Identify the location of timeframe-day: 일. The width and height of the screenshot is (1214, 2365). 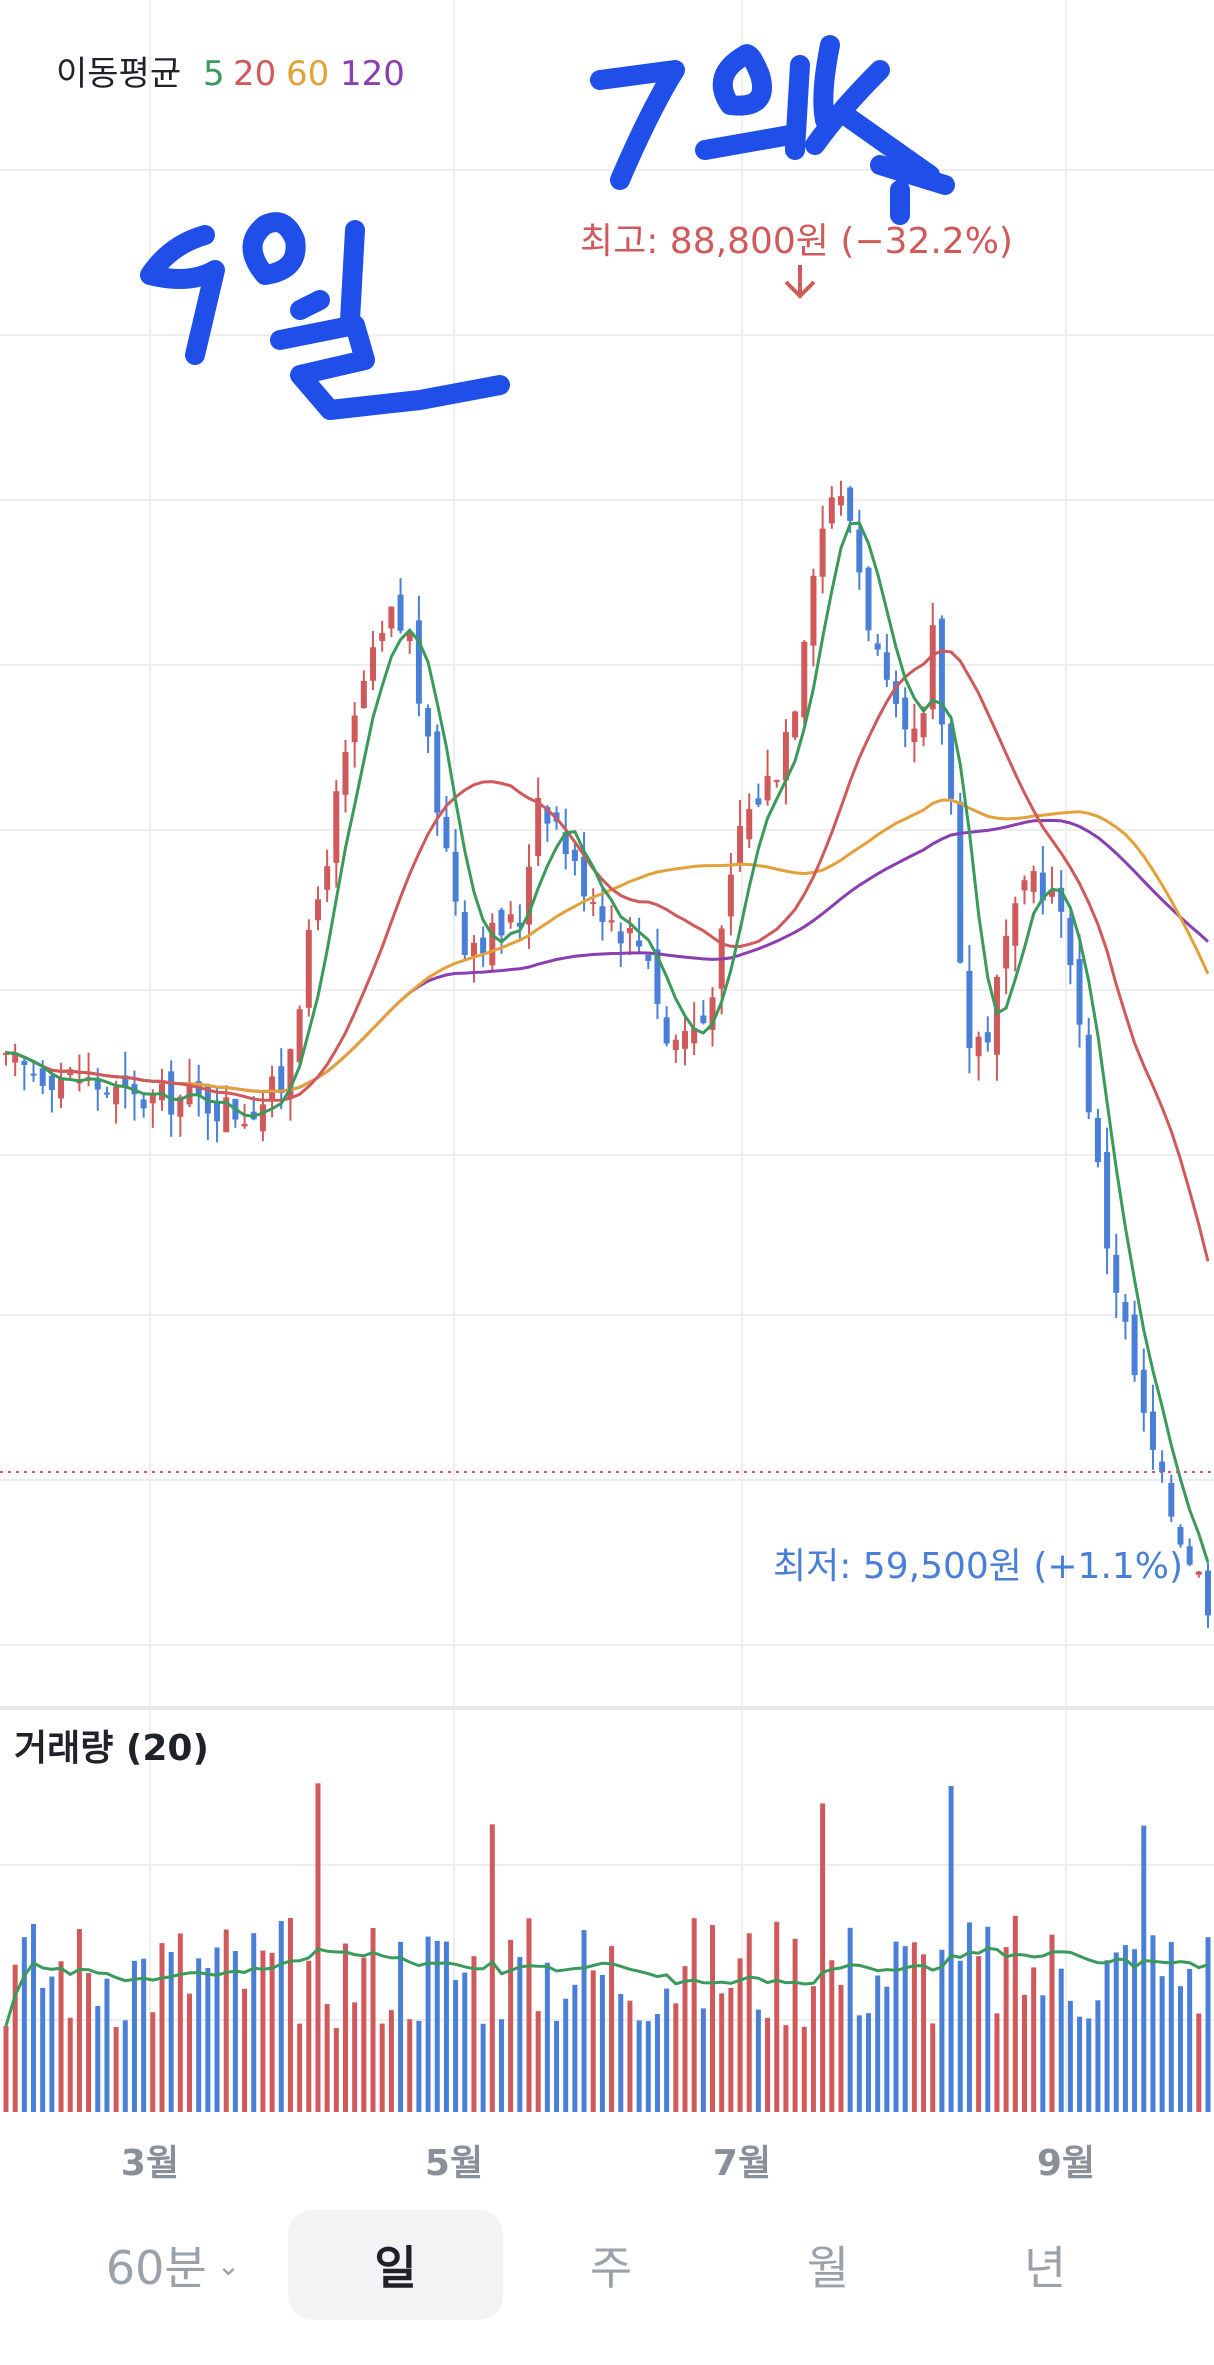
(395, 2265).